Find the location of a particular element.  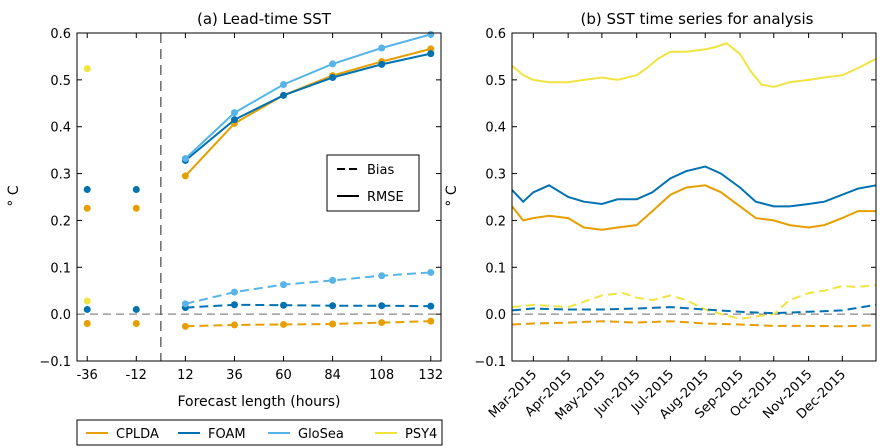

panel-a-y-tick-label: 0.2 is located at coordinates (60, 221).